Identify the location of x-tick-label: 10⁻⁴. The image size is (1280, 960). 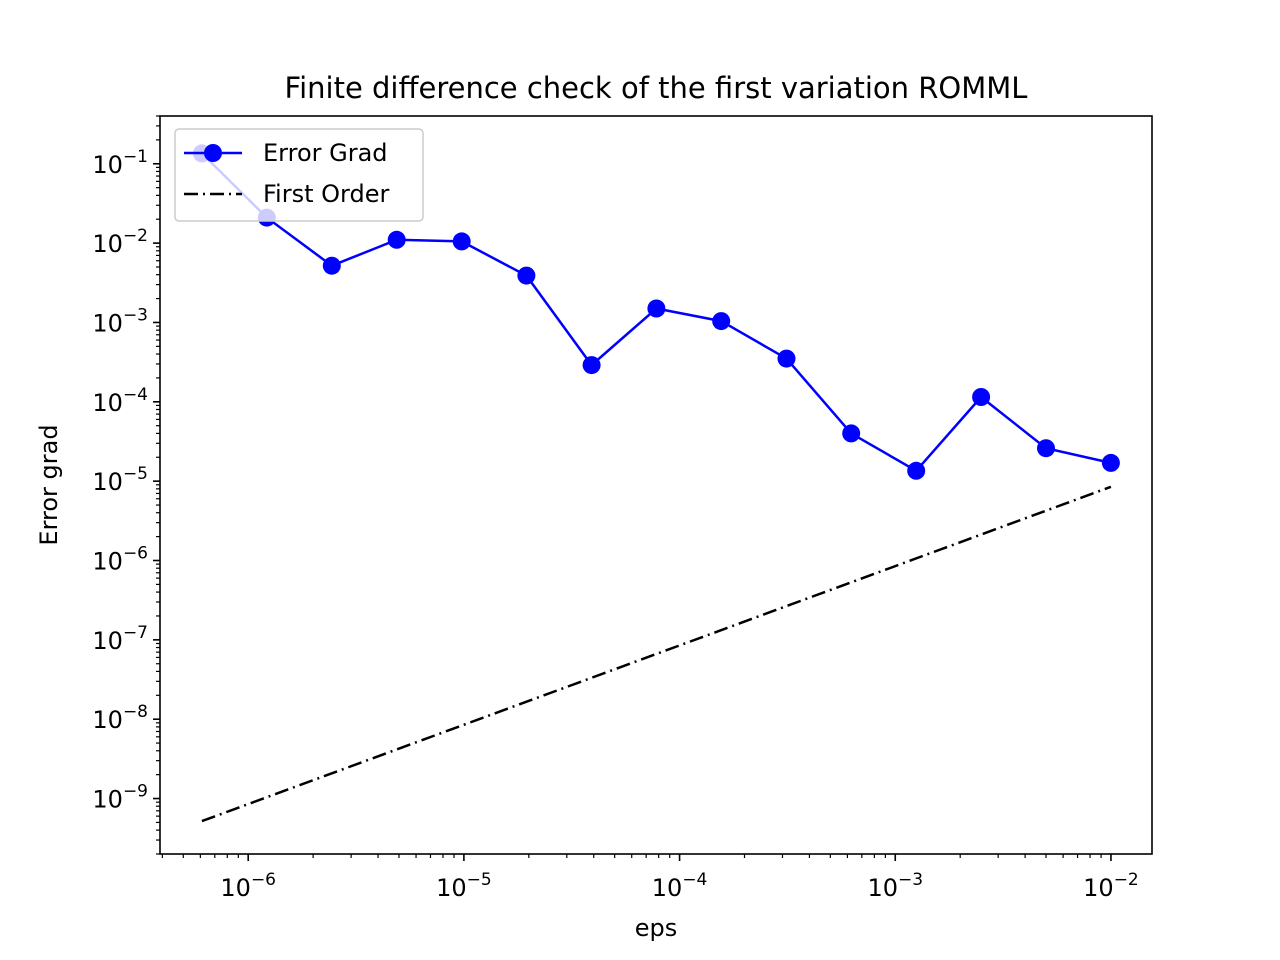
(680, 886).